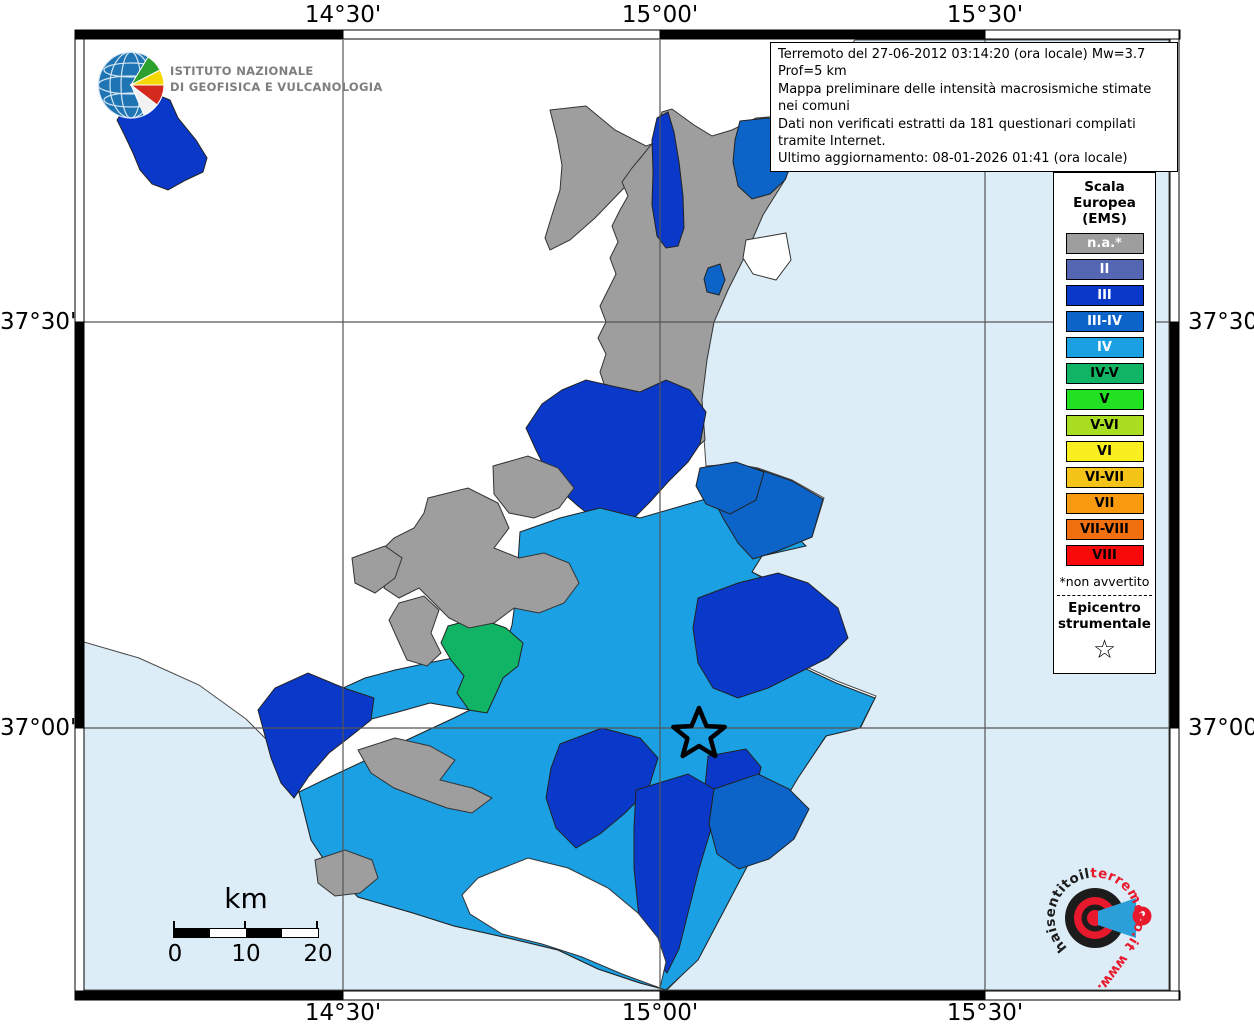 Image resolution: width=1254 pixels, height=1024 pixels. What do you see at coordinates (38, 728) in the screenshot?
I see `lat-label-left-3700: 37°00'` at bounding box center [38, 728].